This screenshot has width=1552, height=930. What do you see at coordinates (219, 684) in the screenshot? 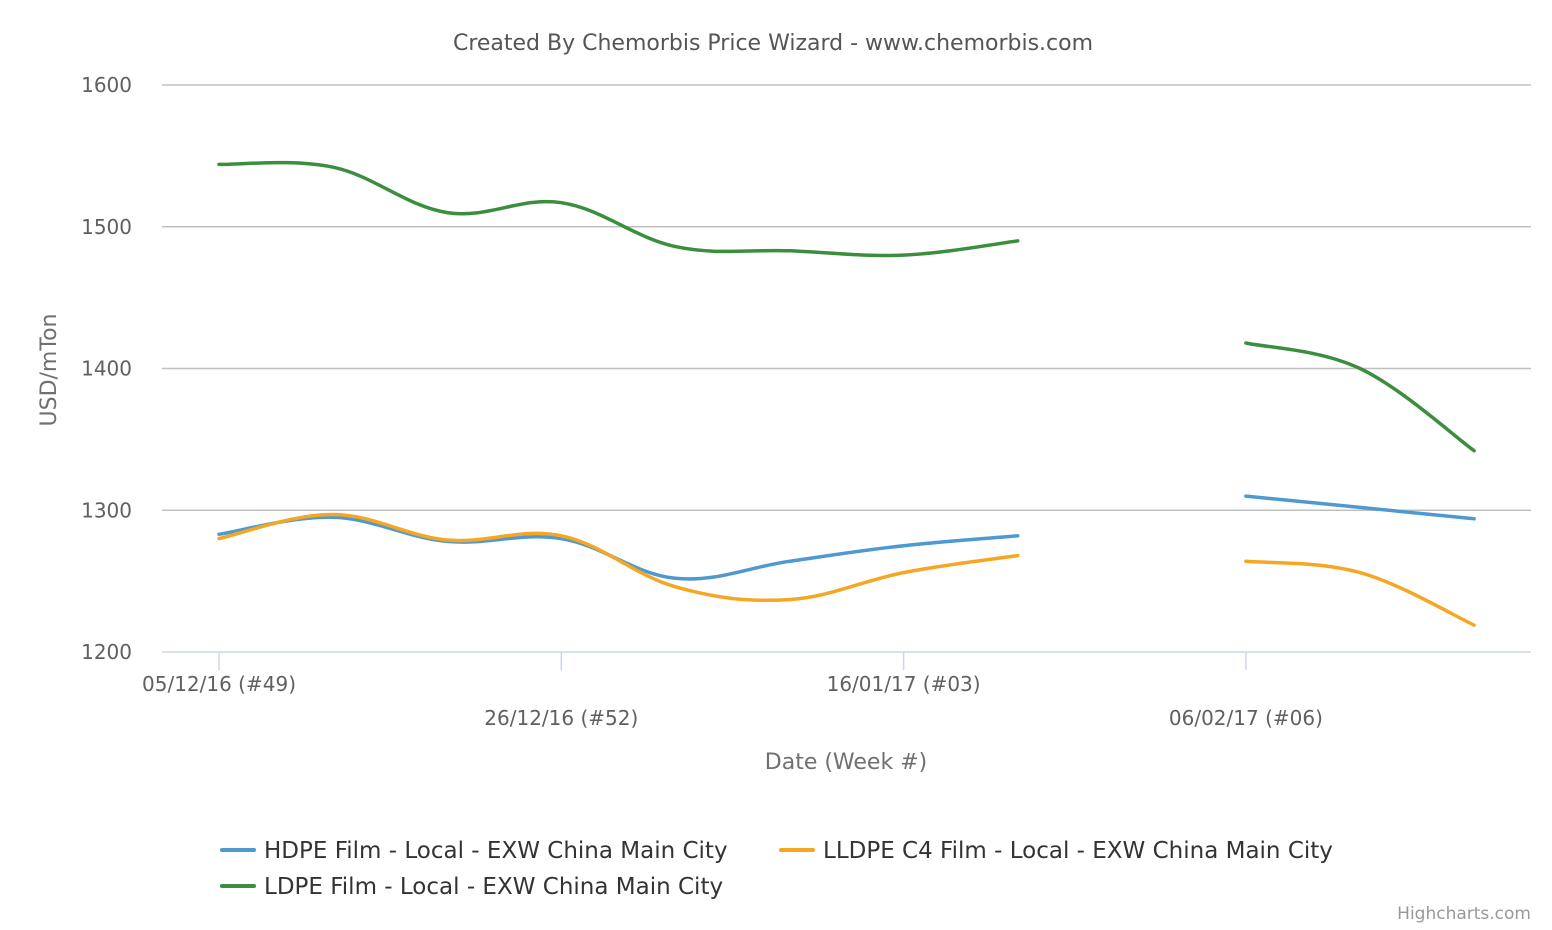
I see `x-tick-label: 05/12/16 (#49)` at bounding box center [219, 684].